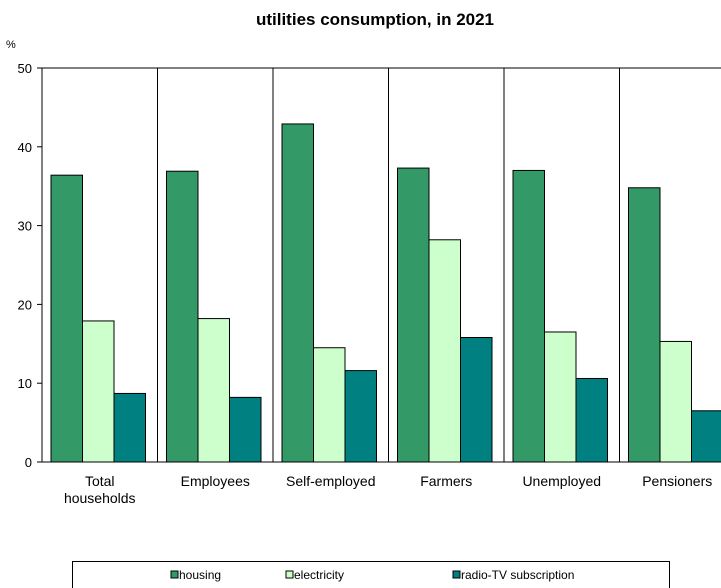  Describe the element at coordinates (28, 462) in the screenshot. I see `y-tick-label: 0` at that location.